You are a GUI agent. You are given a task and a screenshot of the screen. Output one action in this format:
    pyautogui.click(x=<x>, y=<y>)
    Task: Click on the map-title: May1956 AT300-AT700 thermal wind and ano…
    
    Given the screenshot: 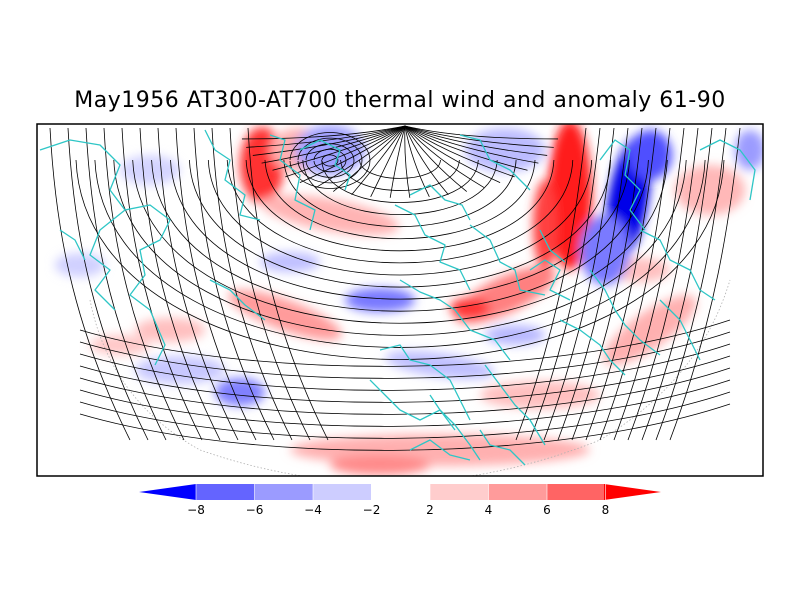 What is the action you would take?
    pyautogui.click(x=400, y=100)
    